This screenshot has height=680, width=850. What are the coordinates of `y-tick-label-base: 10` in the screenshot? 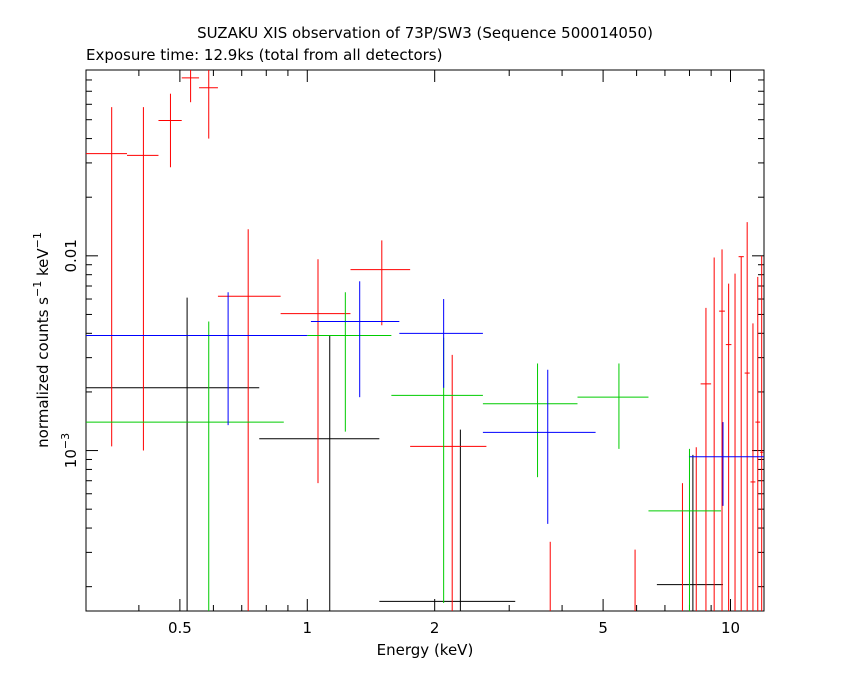 It's located at (71, 458).